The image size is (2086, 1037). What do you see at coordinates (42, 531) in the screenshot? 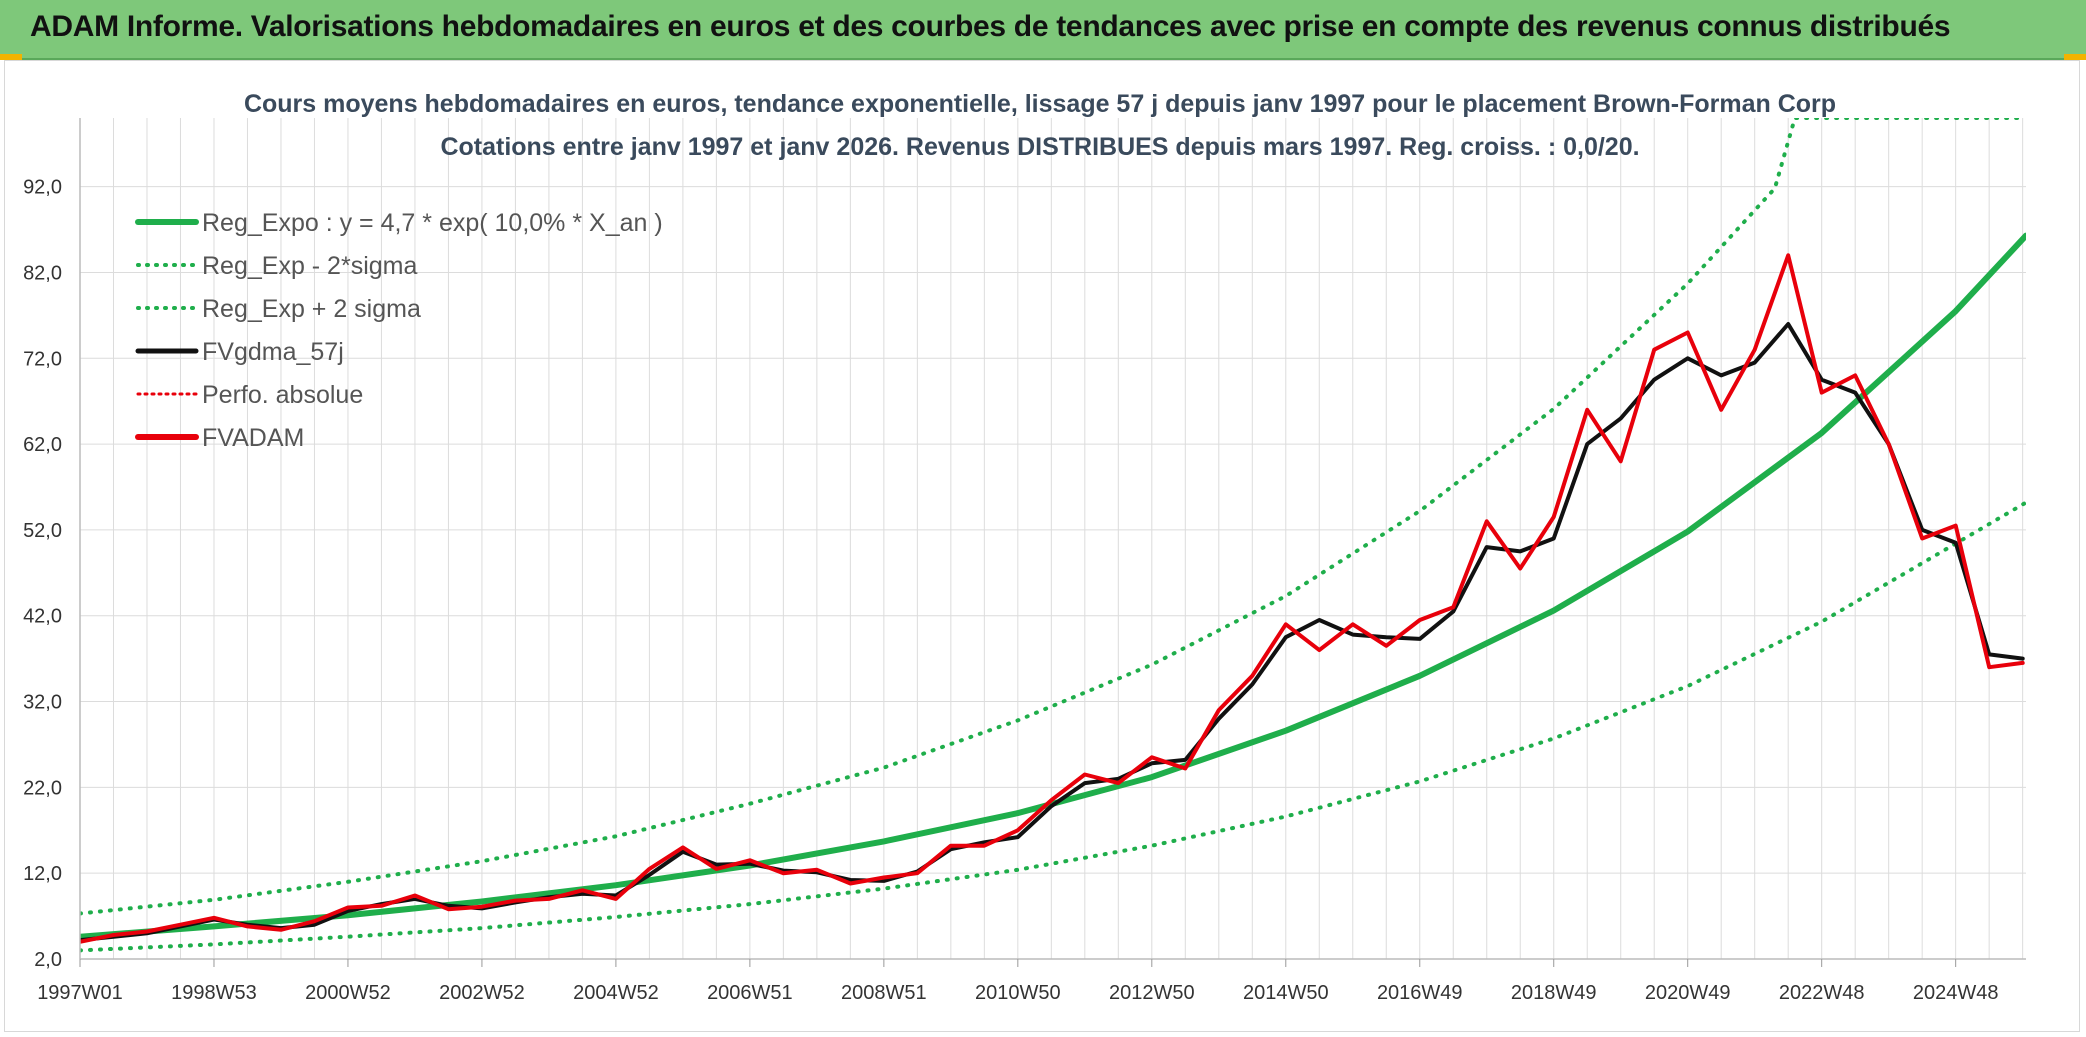
I see `y-tick-label: 52,0` at bounding box center [42, 531].